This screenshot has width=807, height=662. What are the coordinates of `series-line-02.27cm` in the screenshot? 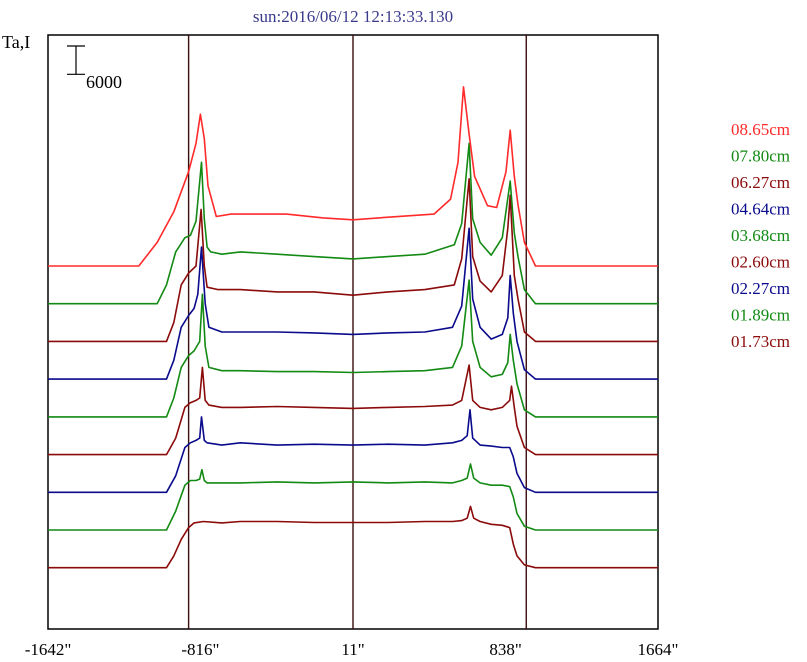 It's located at (353, 451).